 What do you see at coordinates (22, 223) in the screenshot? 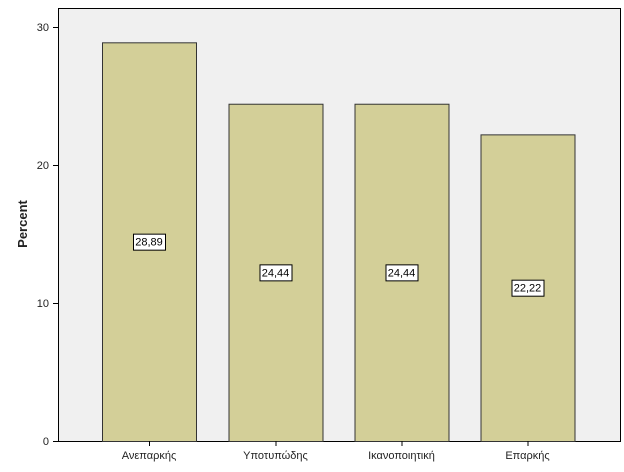
I see `y-axis-label: Percent` at bounding box center [22, 223].